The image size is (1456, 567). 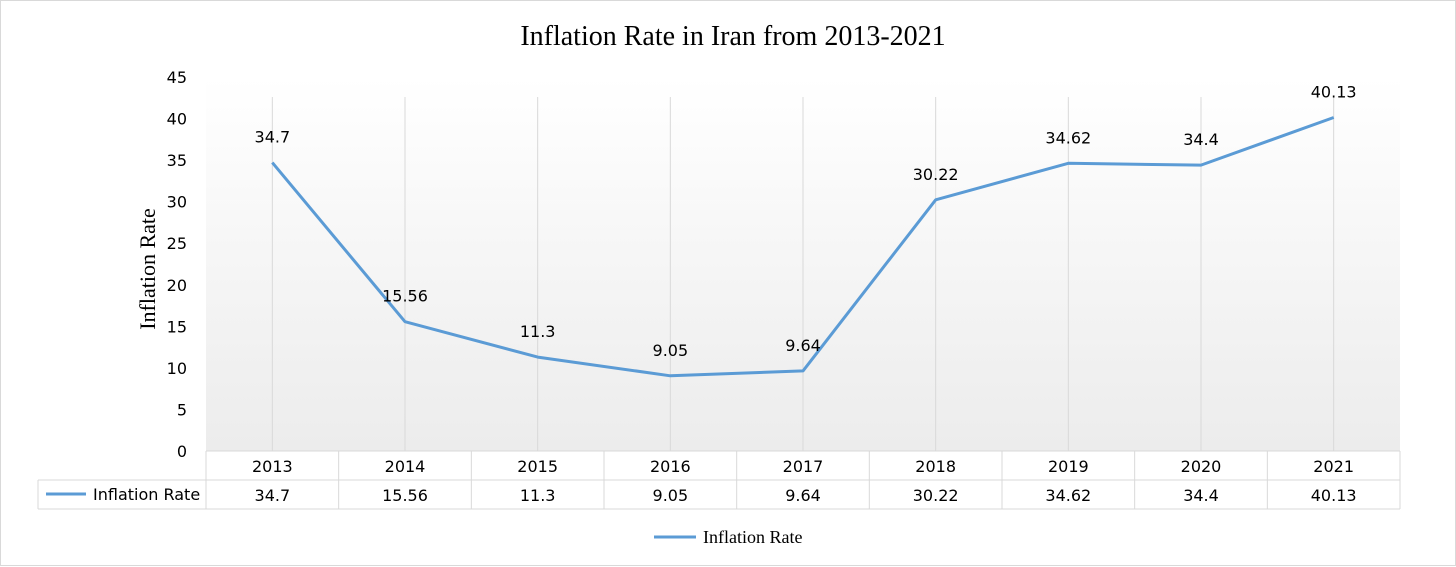 I want to click on data-label: 15.56, so click(x=405, y=296).